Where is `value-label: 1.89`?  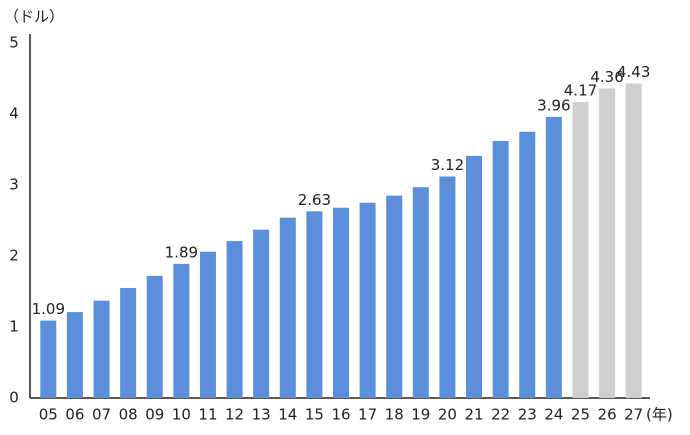 value-label: 1.89 is located at coordinates (181, 252).